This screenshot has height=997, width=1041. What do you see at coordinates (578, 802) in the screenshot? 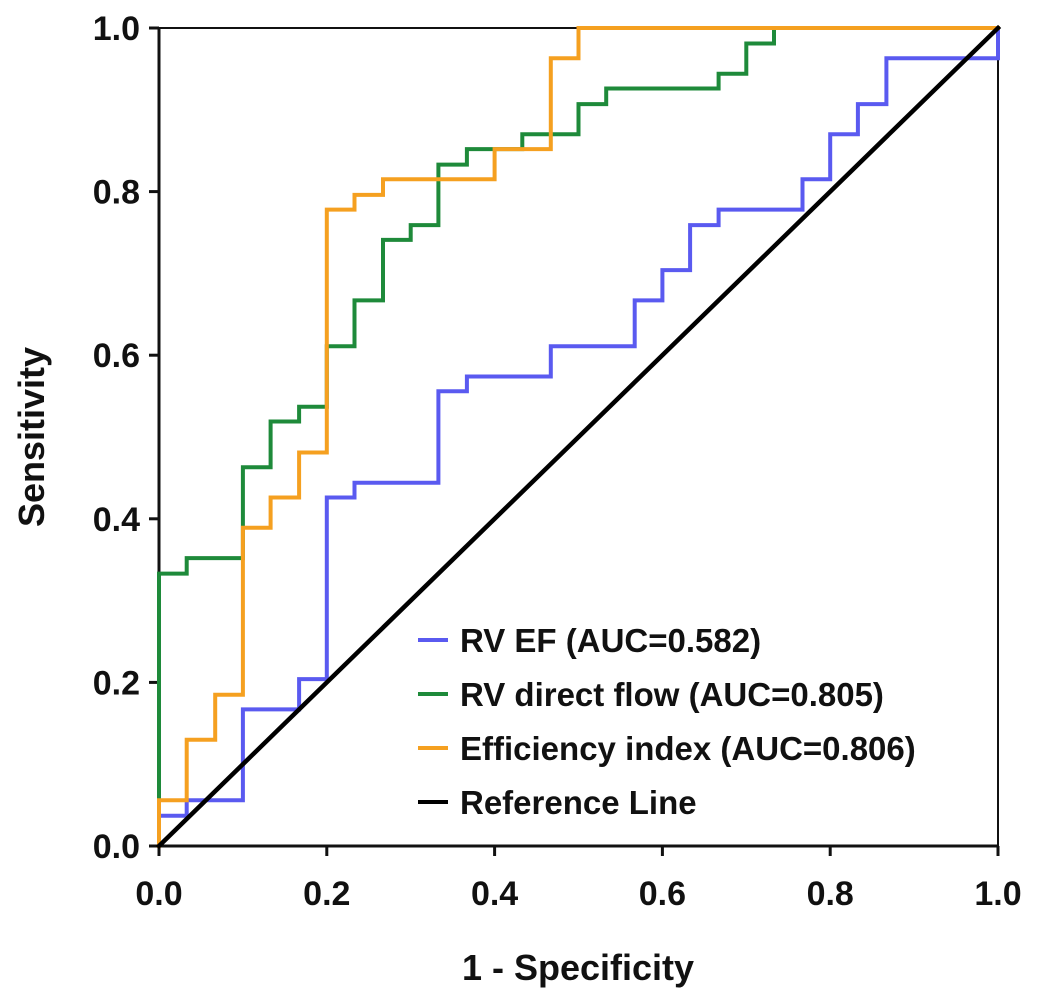
I see `legend-label: Reference Line` at bounding box center [578, 802].